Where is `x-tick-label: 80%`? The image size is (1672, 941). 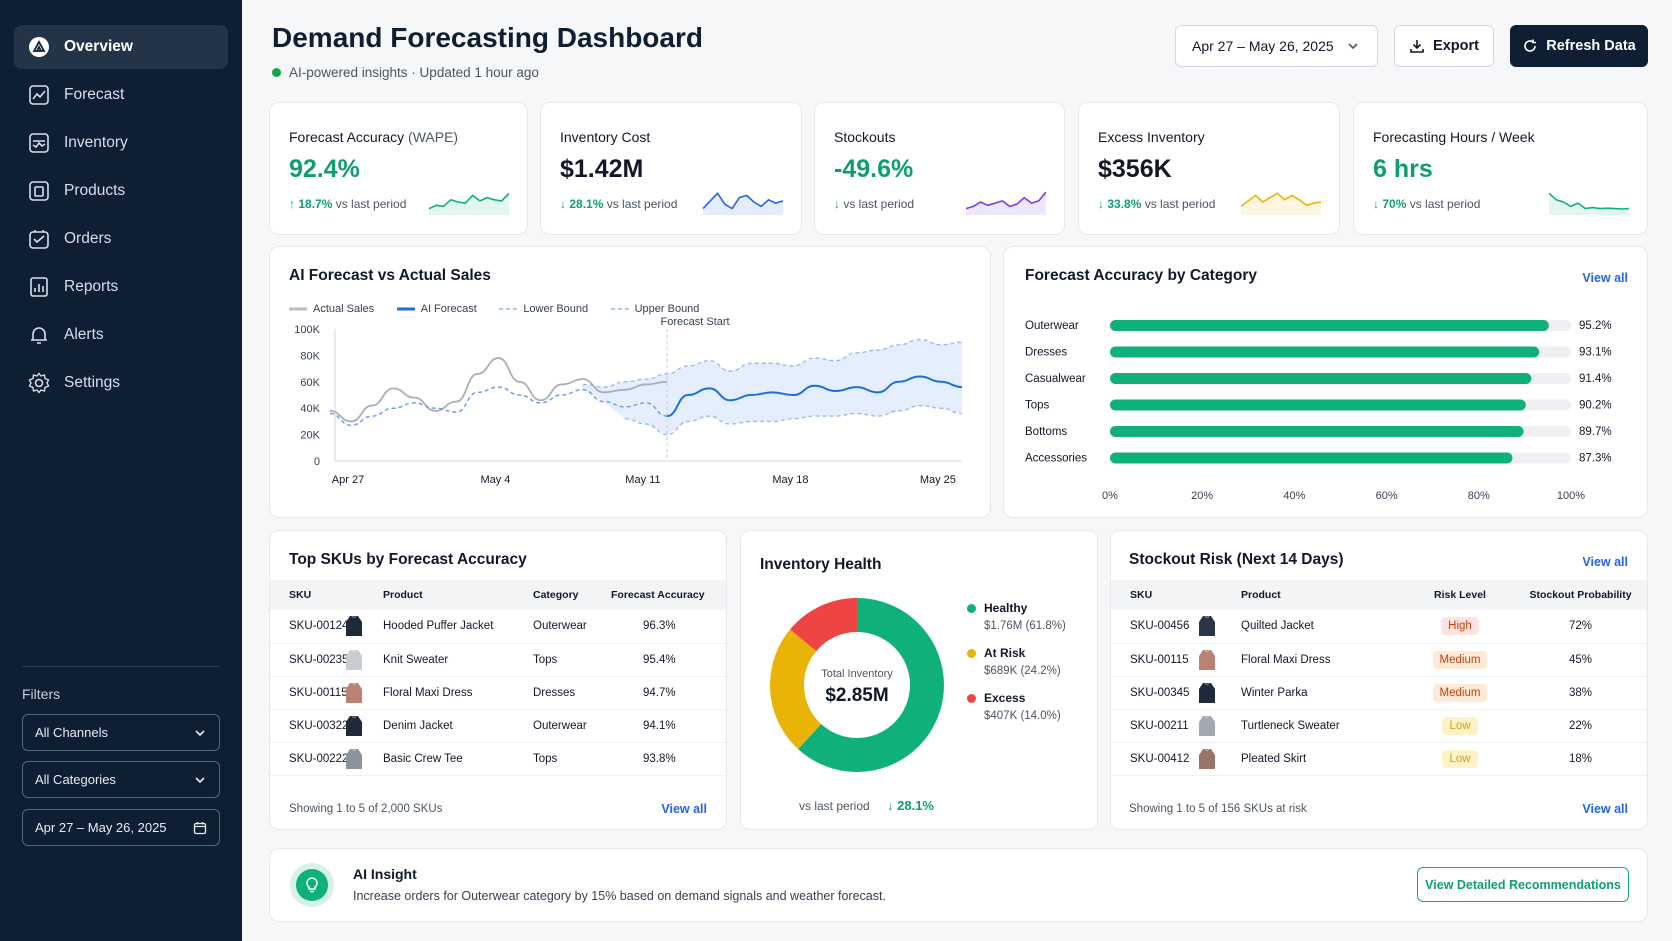
x-tick-label: 80% is located at coordinates (1479, 496).